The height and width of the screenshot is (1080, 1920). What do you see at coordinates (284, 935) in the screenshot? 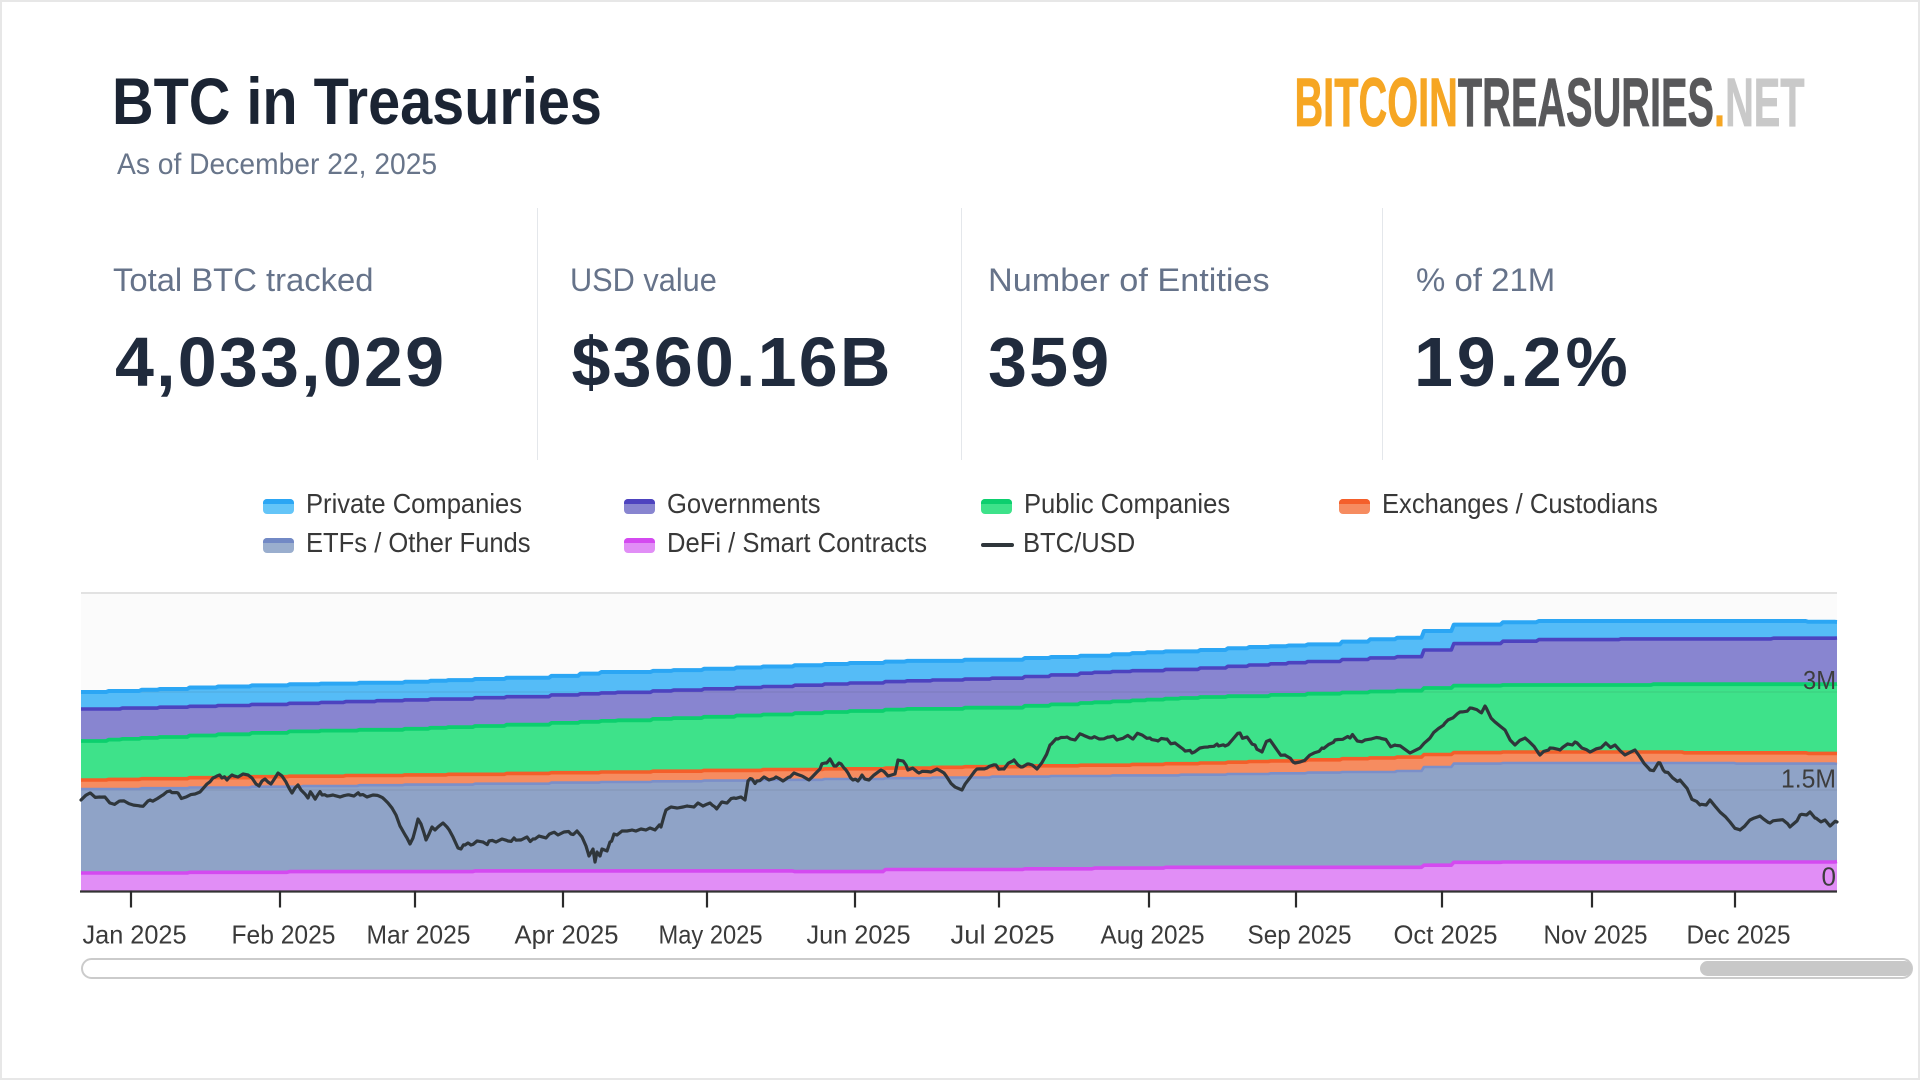
I see `svg-text: Feb 2025` at bounding box center [284, 935].